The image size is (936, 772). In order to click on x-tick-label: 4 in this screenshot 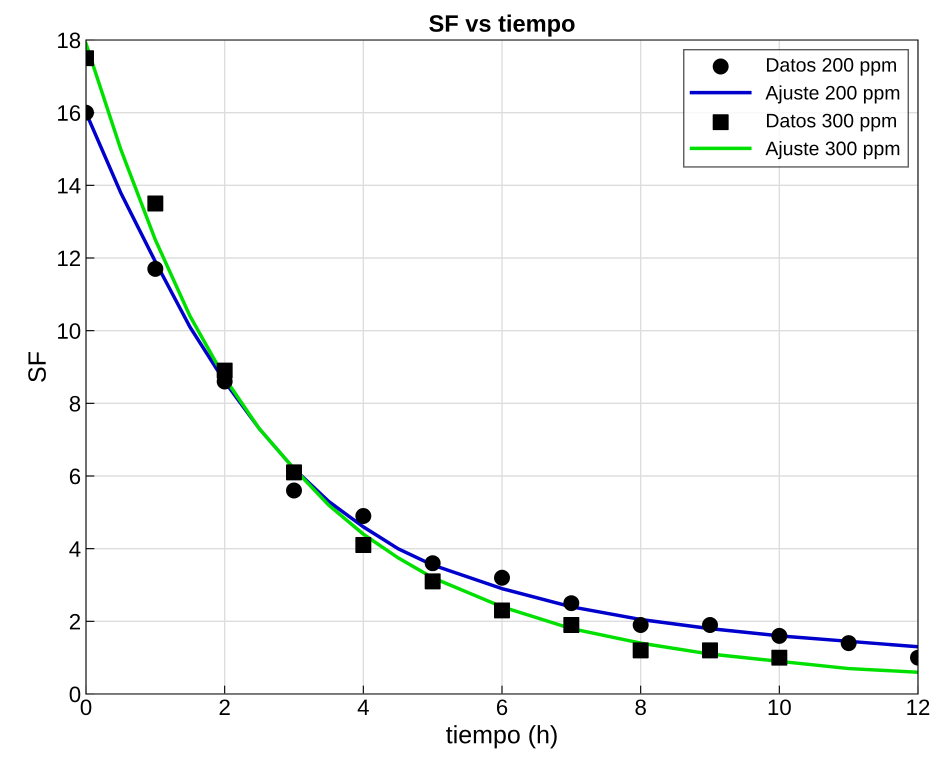, I will do `click(363, 707)`.